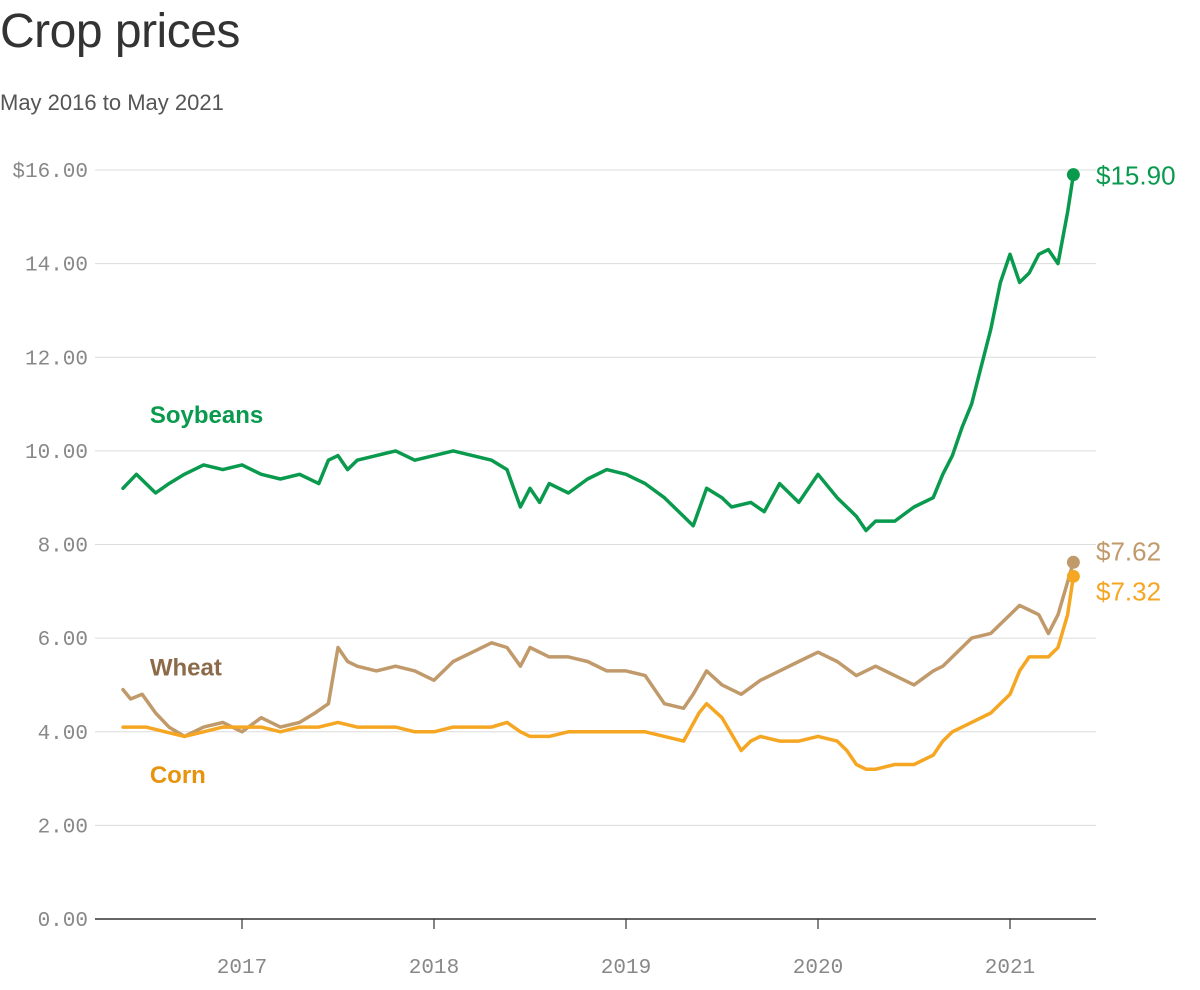  Describe the element at coordinates (178, 775) in the screenshot. I see `corn-series-label: Corn` at that location.